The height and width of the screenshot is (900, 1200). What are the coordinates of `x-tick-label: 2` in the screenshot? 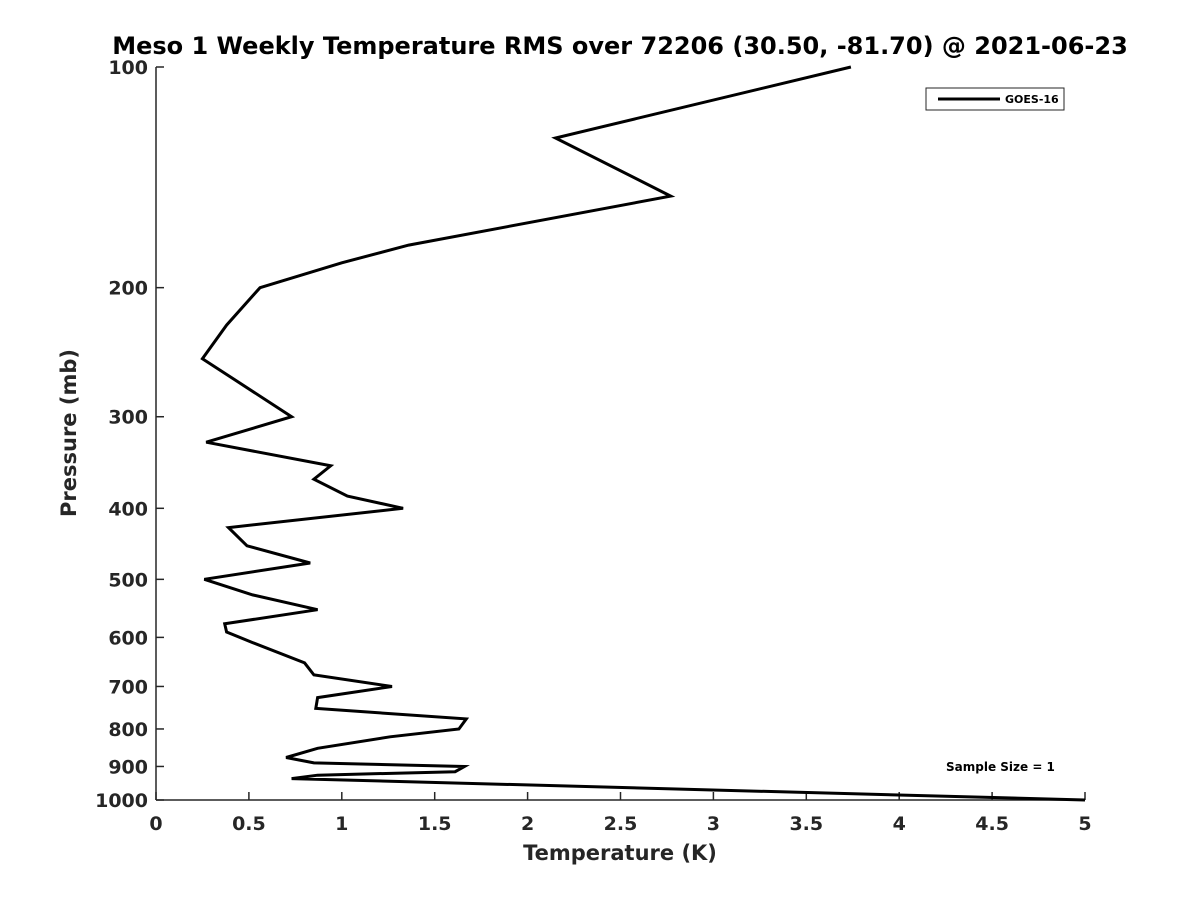 It's located at (527, 824).